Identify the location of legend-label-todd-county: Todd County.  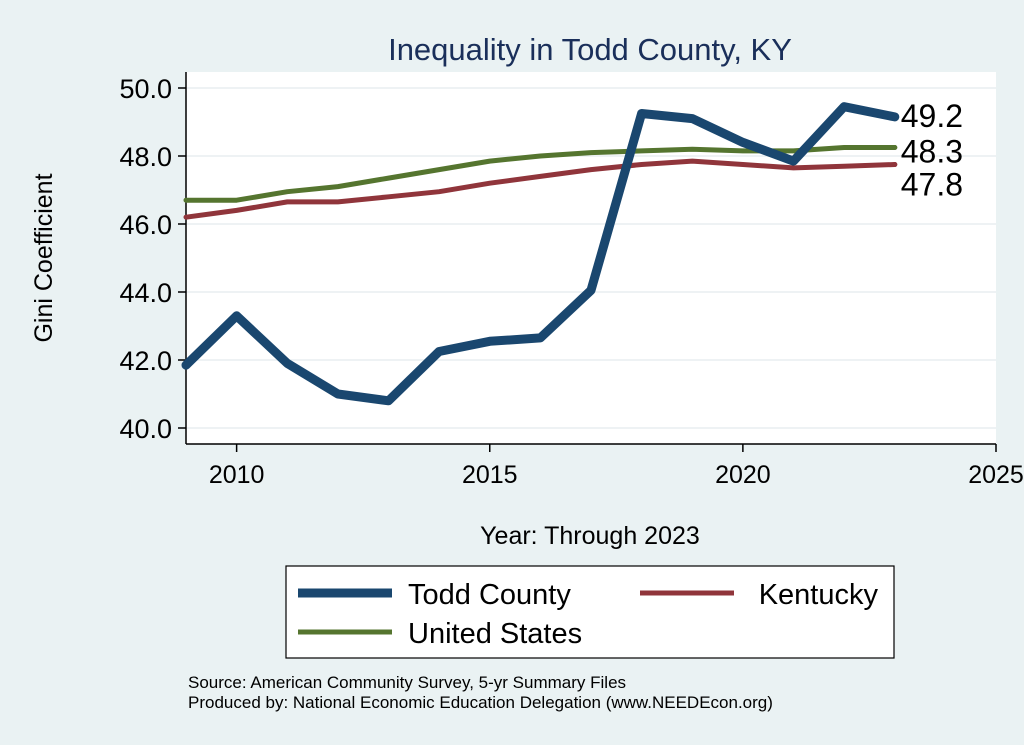
(489, 595).